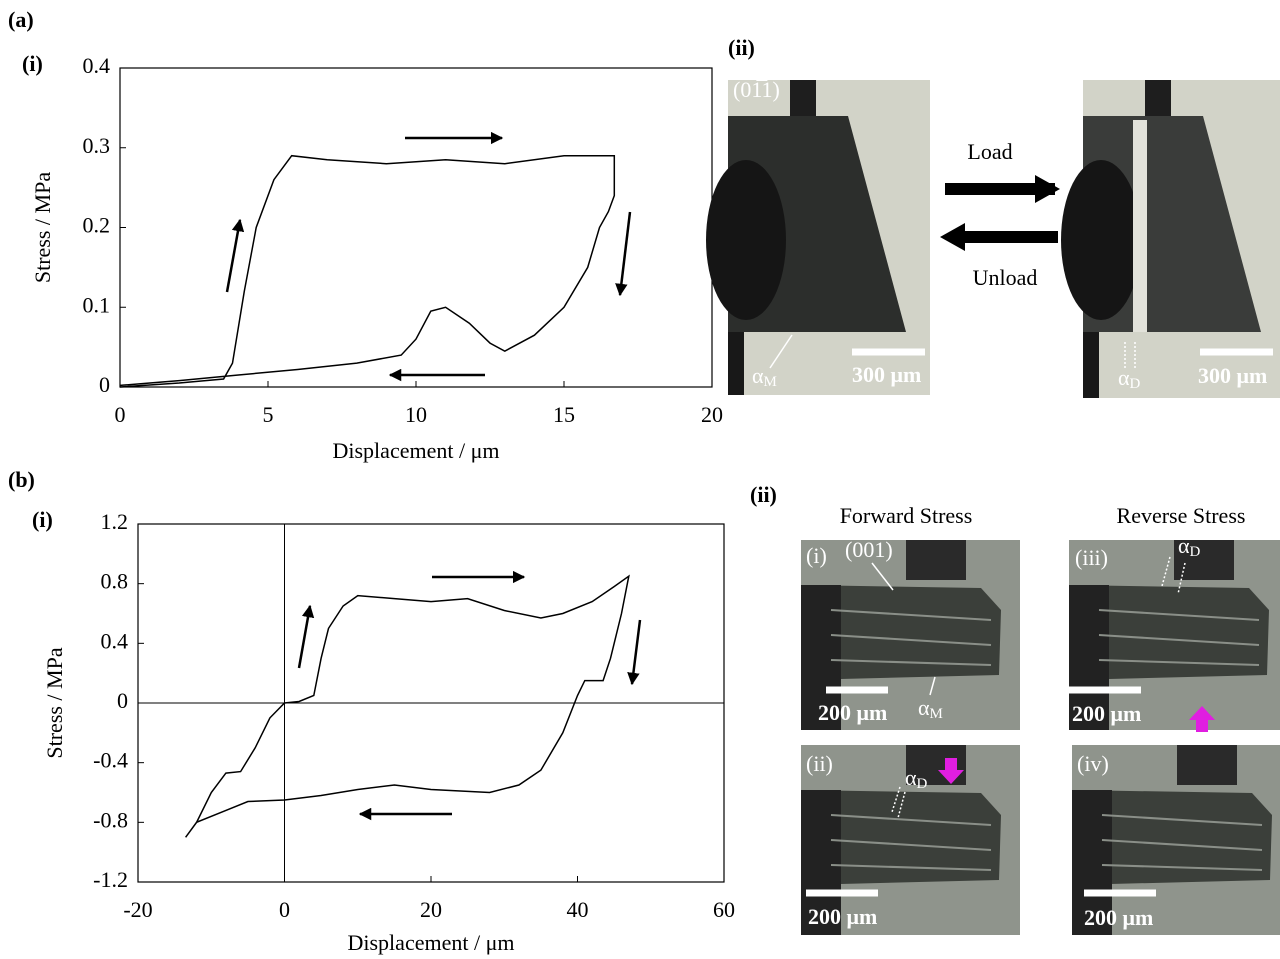 The width and height of the screenshot is (1280, 959). What do you see at coordinates (1140, 226) in the screenshot?
I see `martensite-band` at bounding box center [1140, 226].